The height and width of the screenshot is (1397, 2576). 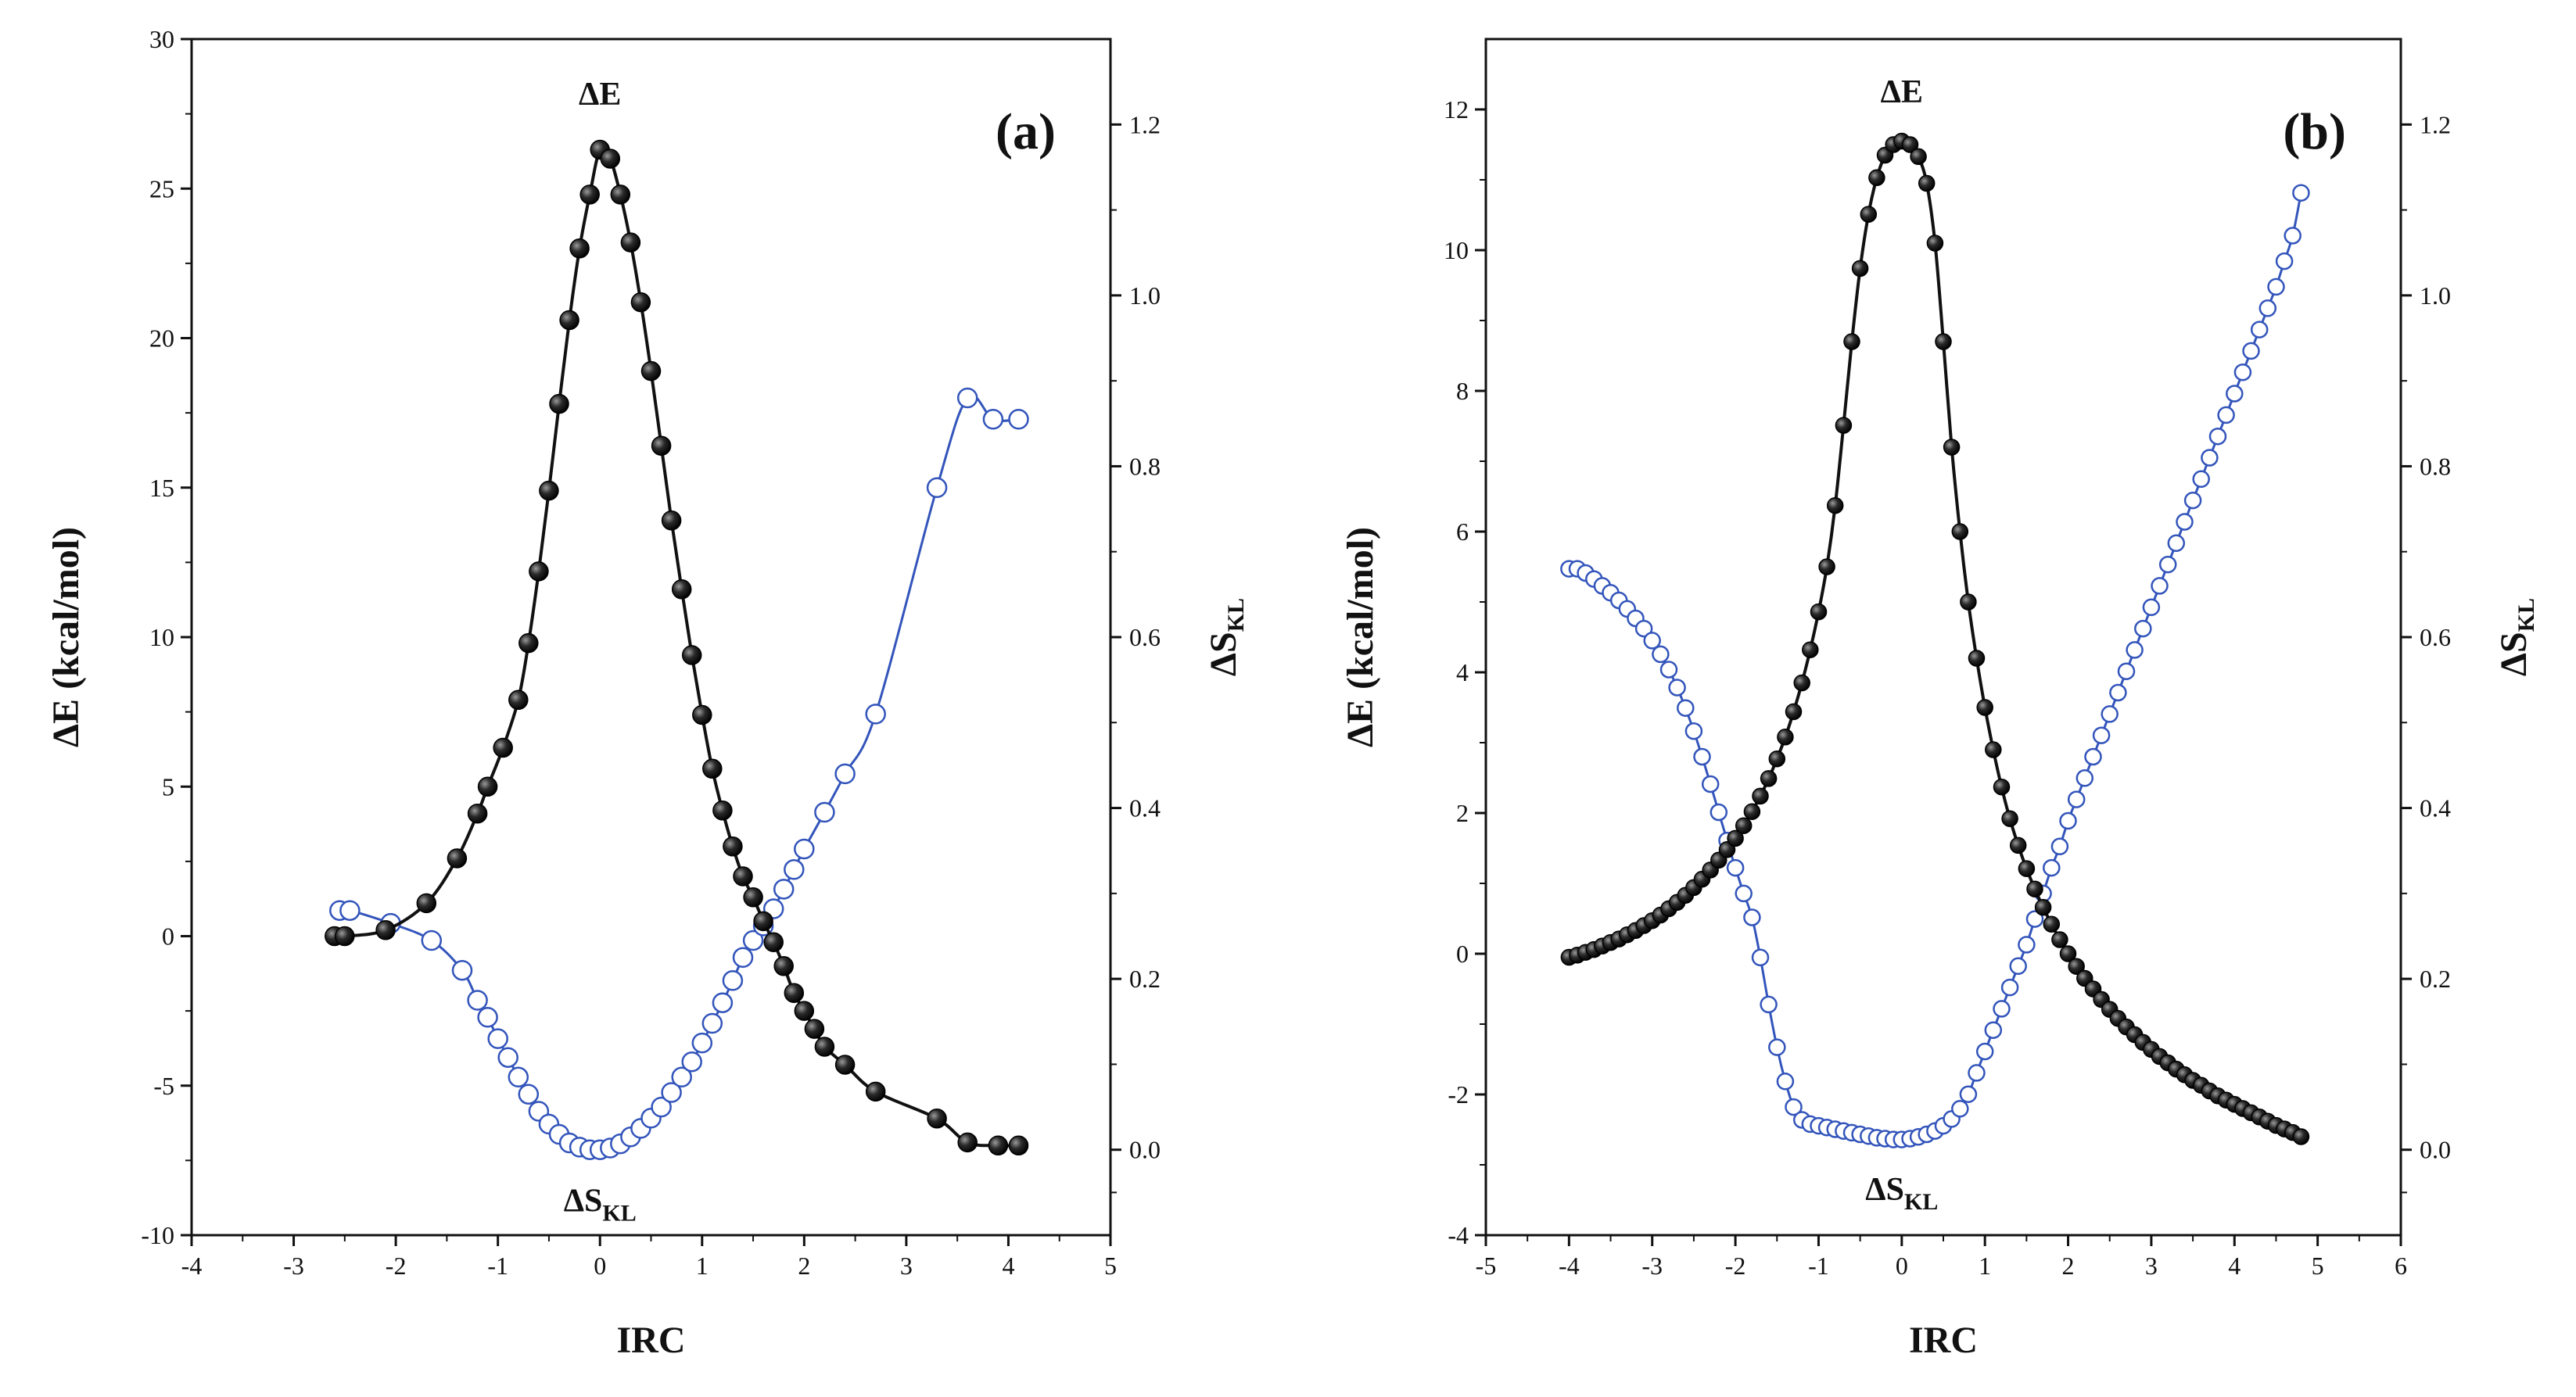 What do you see at coordinates (2435, 466) in the screenshot?
I see `panel-b-ytick-right-label: 0.8` at bounding box center [2435, 466].